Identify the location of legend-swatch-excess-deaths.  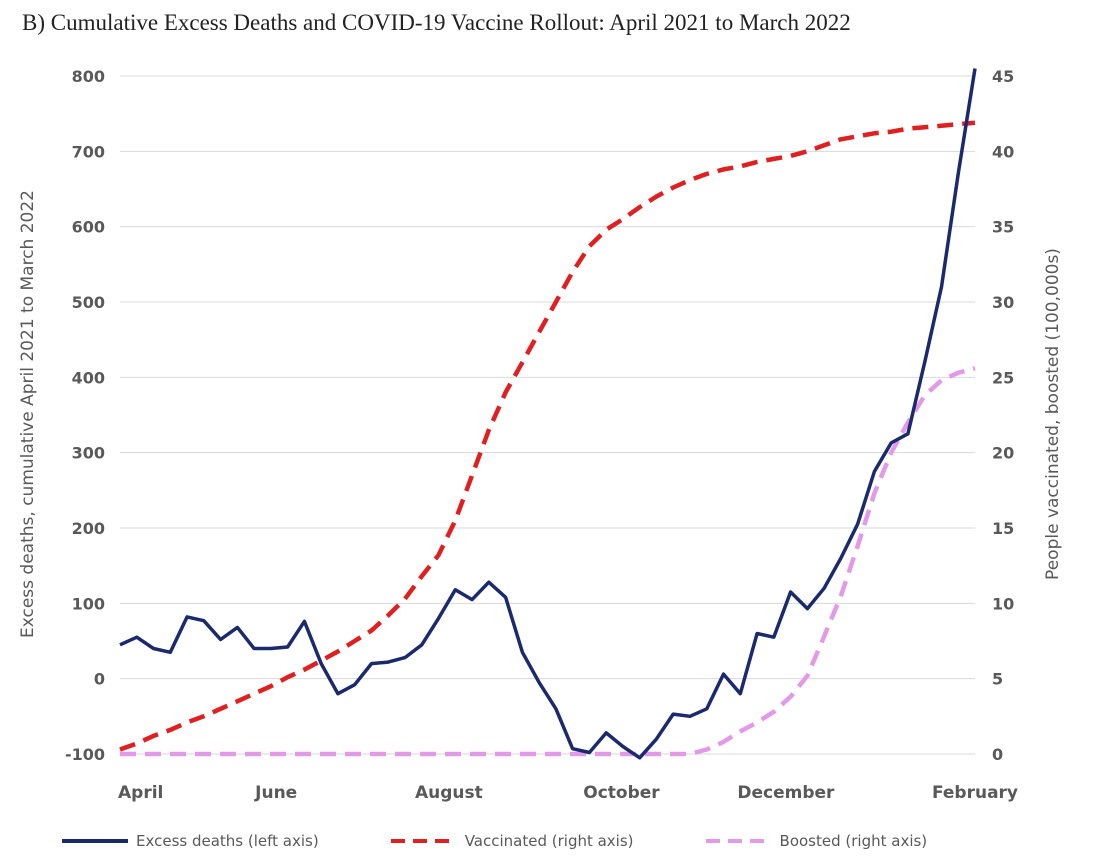
(95, 841).